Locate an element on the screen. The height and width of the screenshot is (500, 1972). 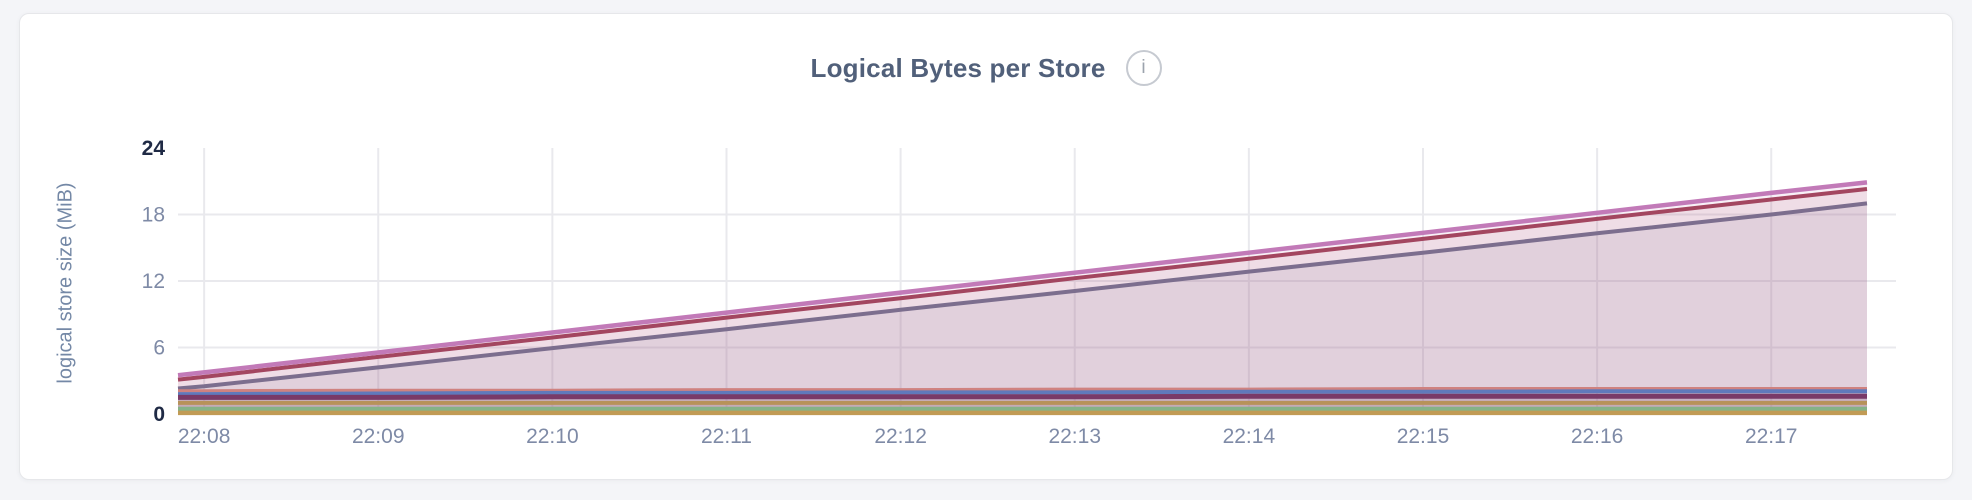
y-tick-label: 24 is located at coordinates (154, 148).